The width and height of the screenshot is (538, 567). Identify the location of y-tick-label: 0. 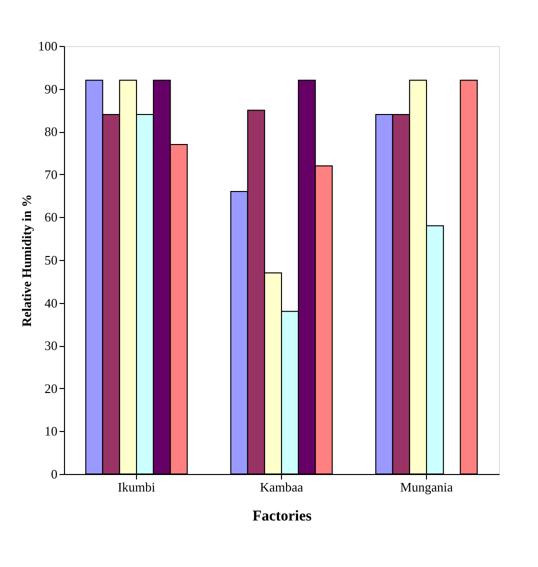
(54, 474).